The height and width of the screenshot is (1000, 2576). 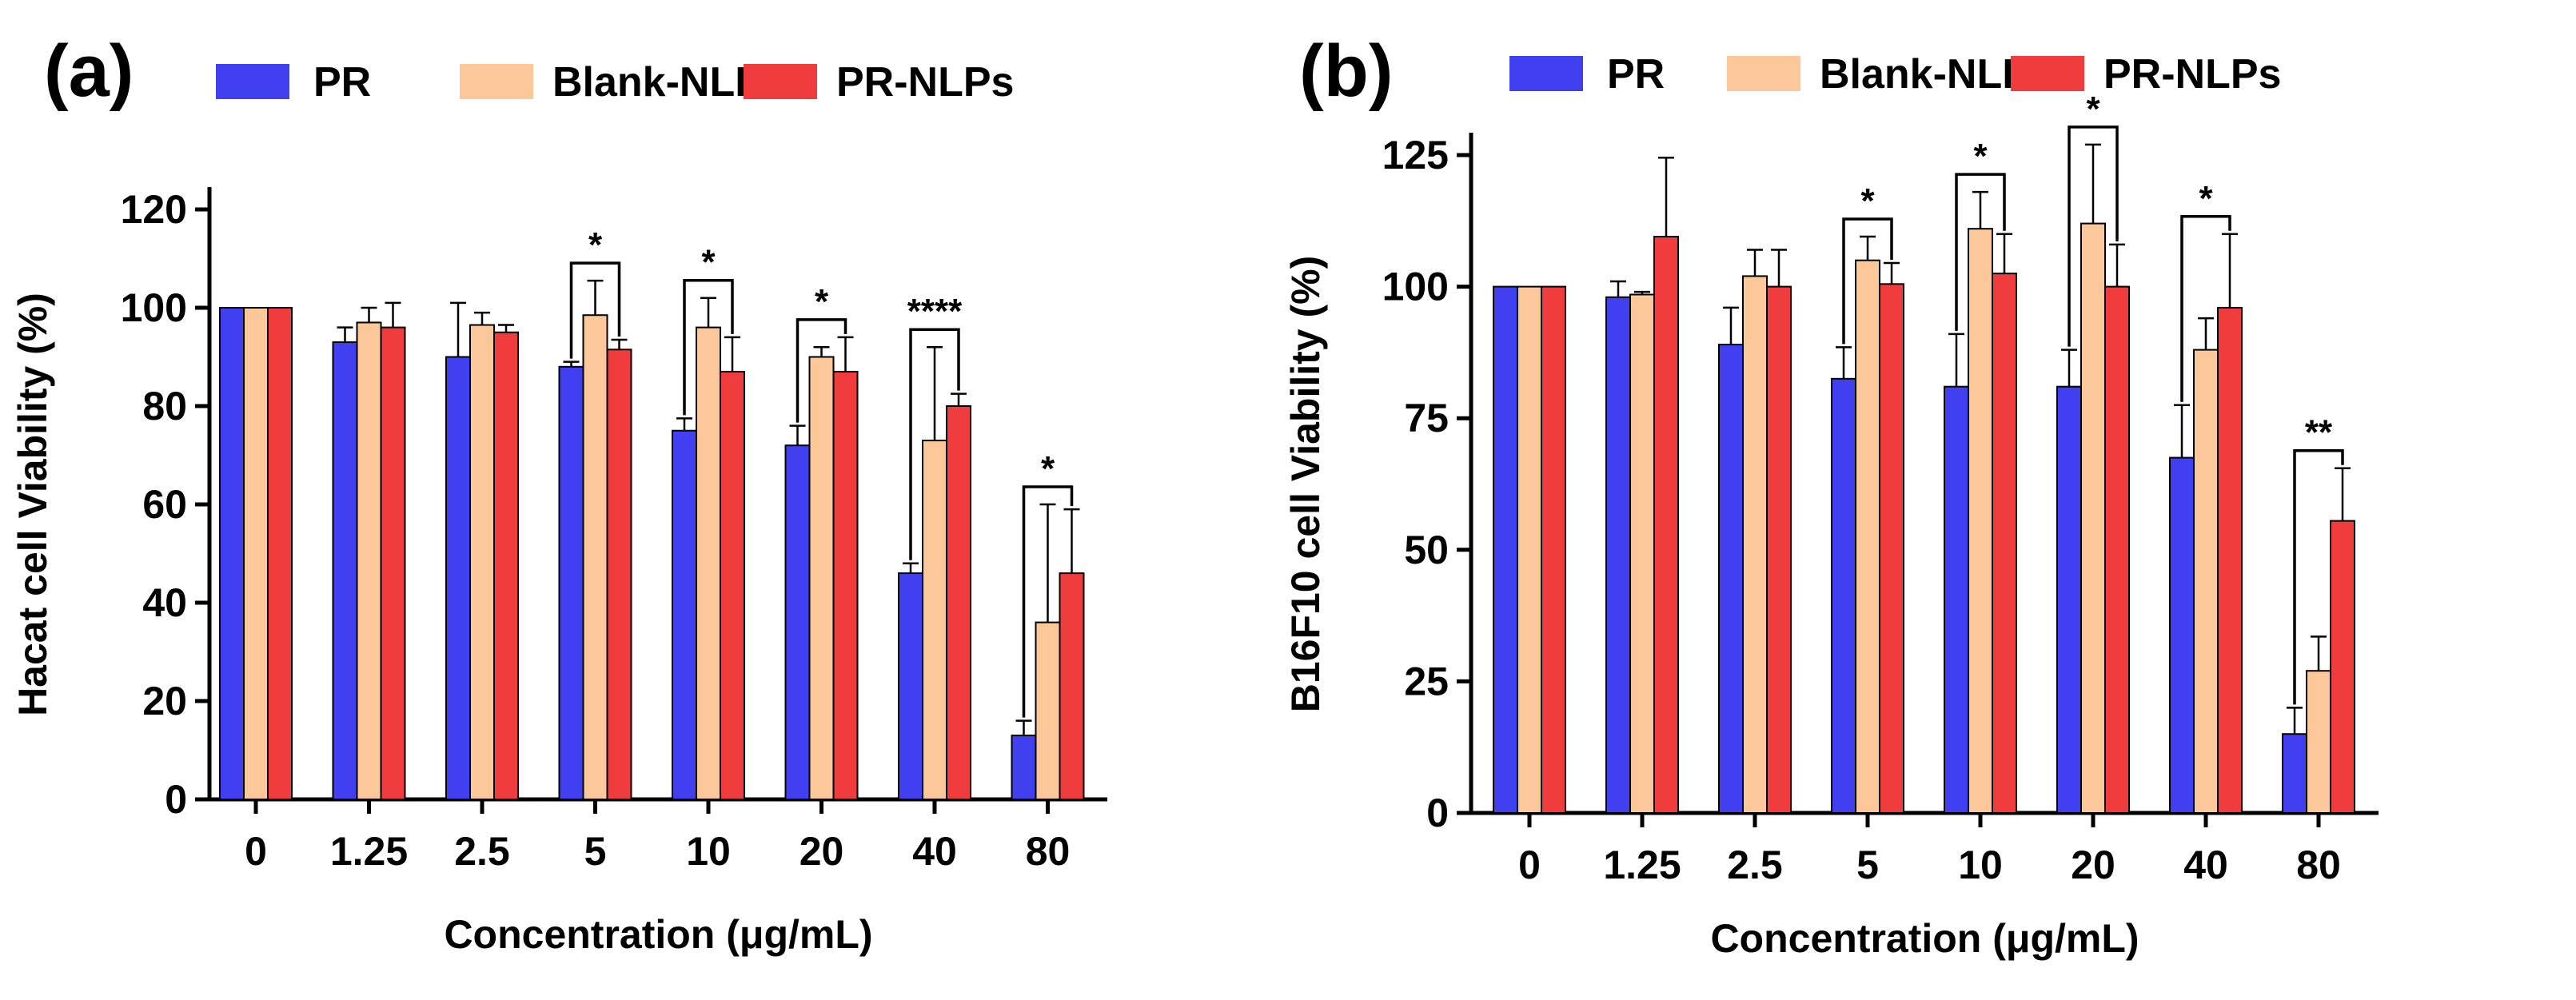 I want to click on legend: PR Blank-NLPs PR-NLPs, so click(x=615, y=82).